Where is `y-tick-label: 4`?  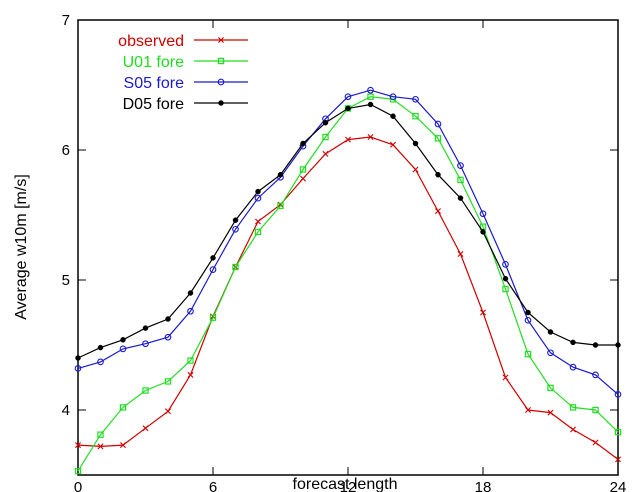
y-tick-label: 4 is located at coordinates (66, 410).